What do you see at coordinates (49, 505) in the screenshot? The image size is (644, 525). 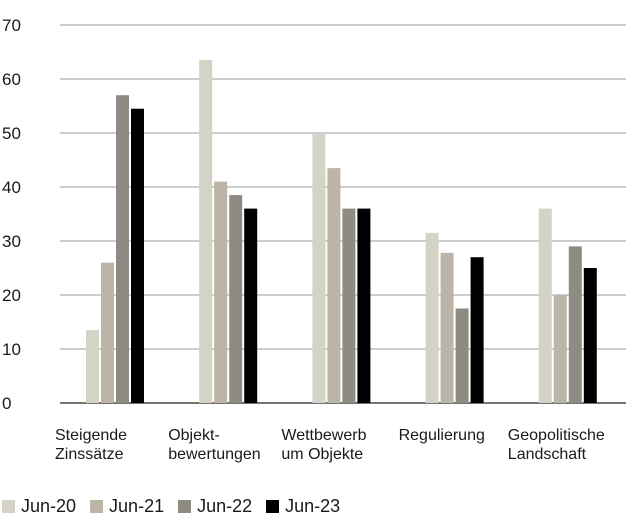 I see `legend-label: Jun-20` at bounding box center [49, 505].